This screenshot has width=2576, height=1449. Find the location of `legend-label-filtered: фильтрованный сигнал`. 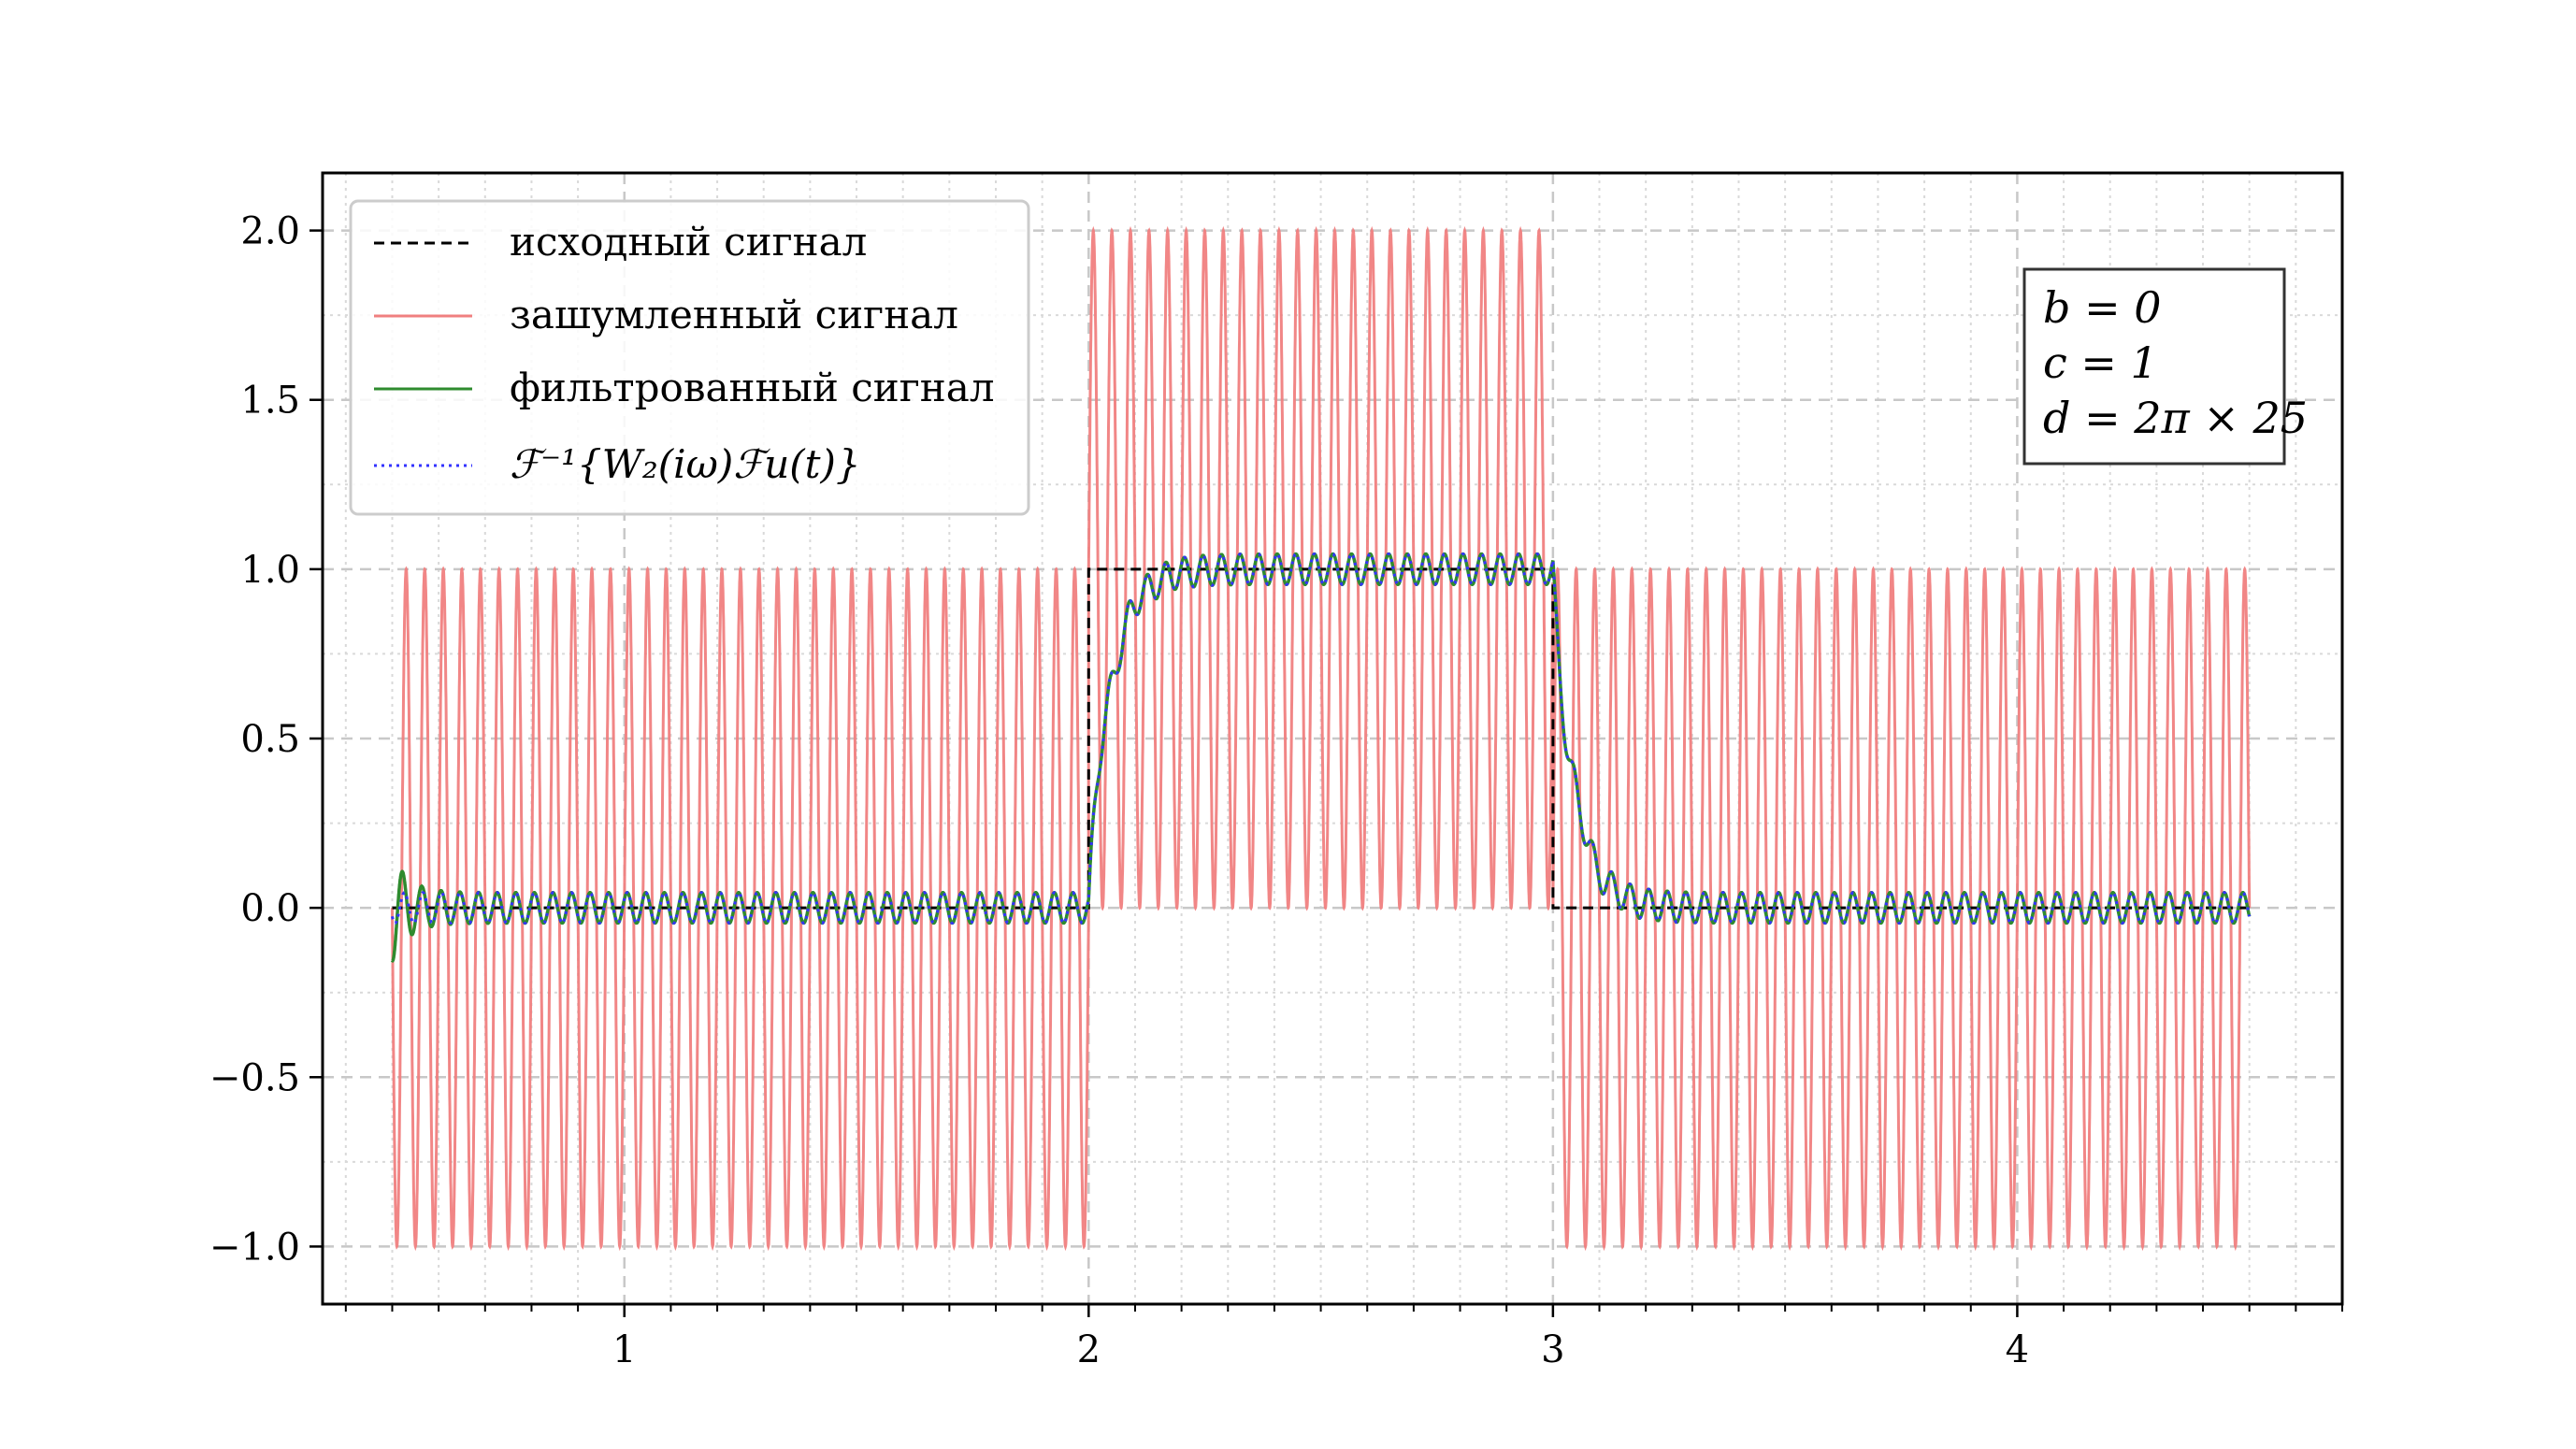

legend-label-filtered: фильтрованный сигнал is located at coordinates (753, 387).